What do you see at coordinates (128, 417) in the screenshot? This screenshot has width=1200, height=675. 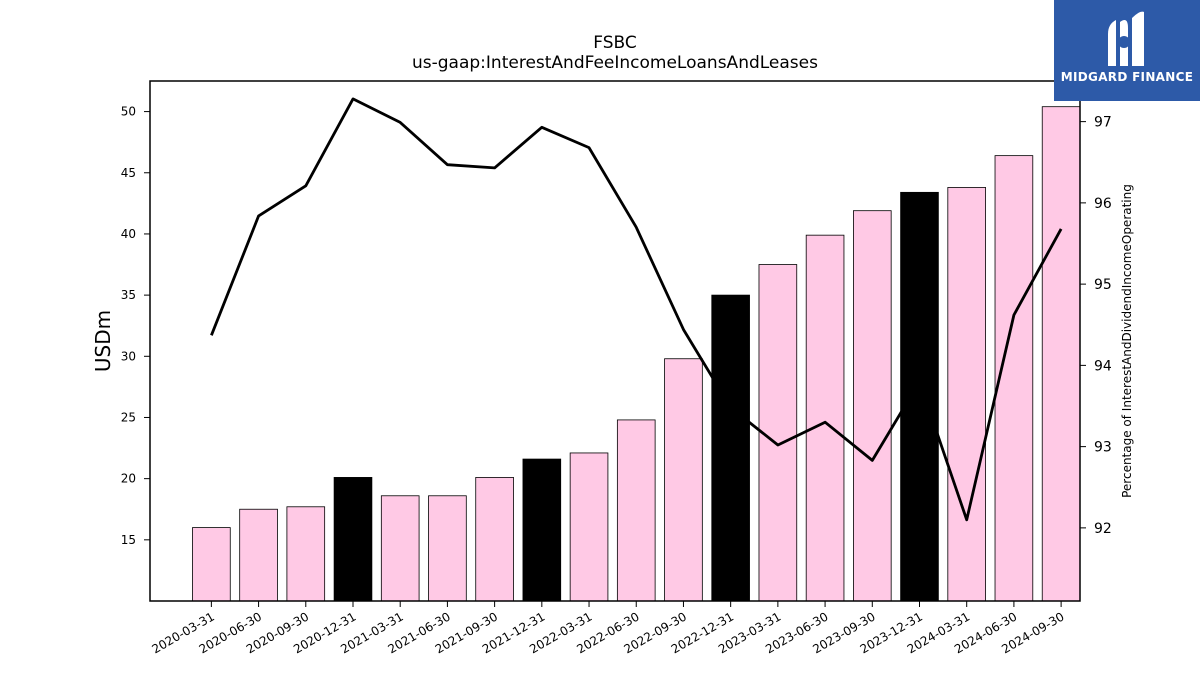 I see `y-tick-label: 25` at bounding box center [128, 417].